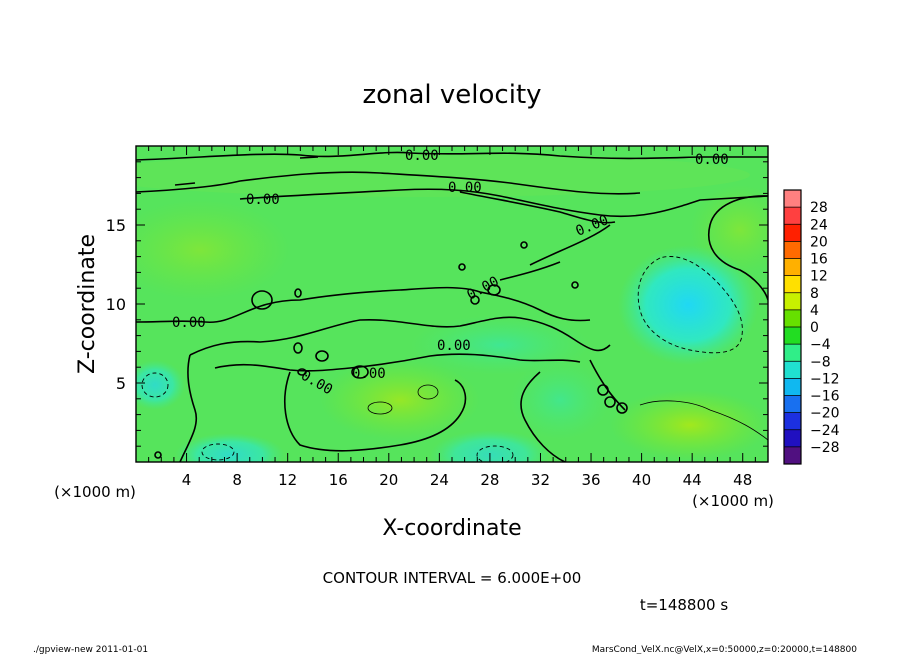  Describe the element at coordinates (590, 480) in the screenshot. I see `x-tick-label: 36` at that location.